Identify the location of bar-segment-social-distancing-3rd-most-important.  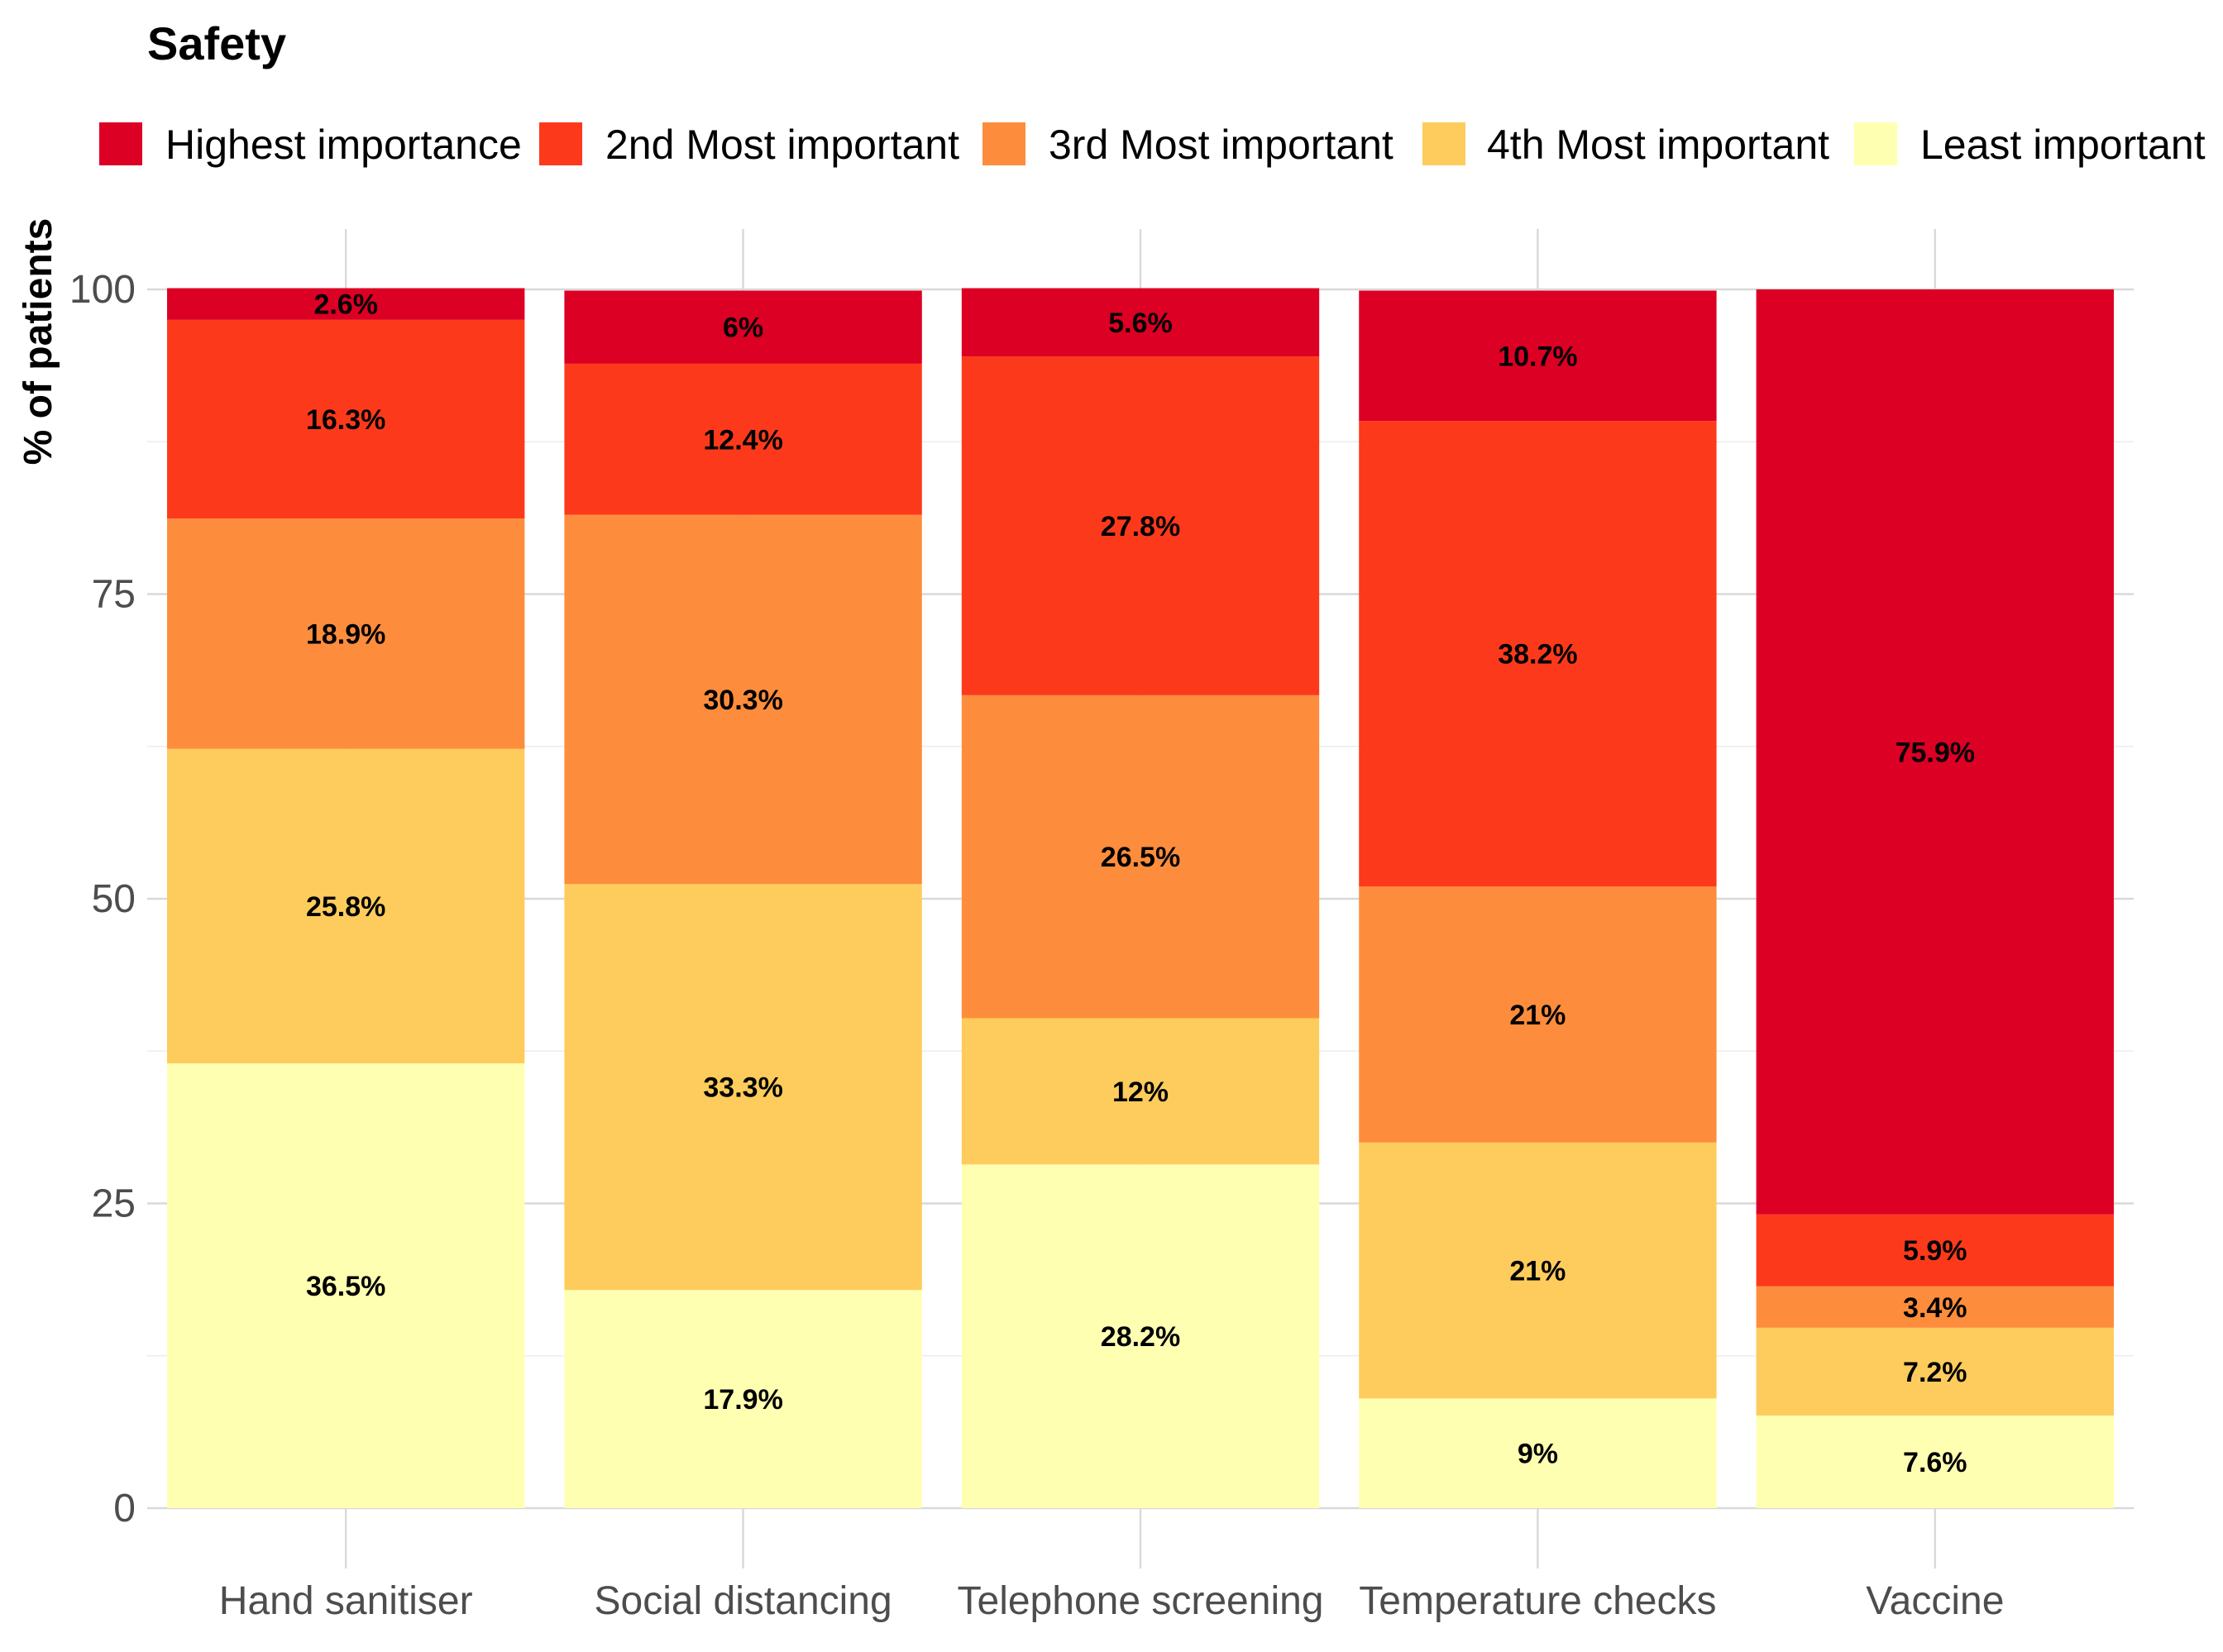
(743, 699).